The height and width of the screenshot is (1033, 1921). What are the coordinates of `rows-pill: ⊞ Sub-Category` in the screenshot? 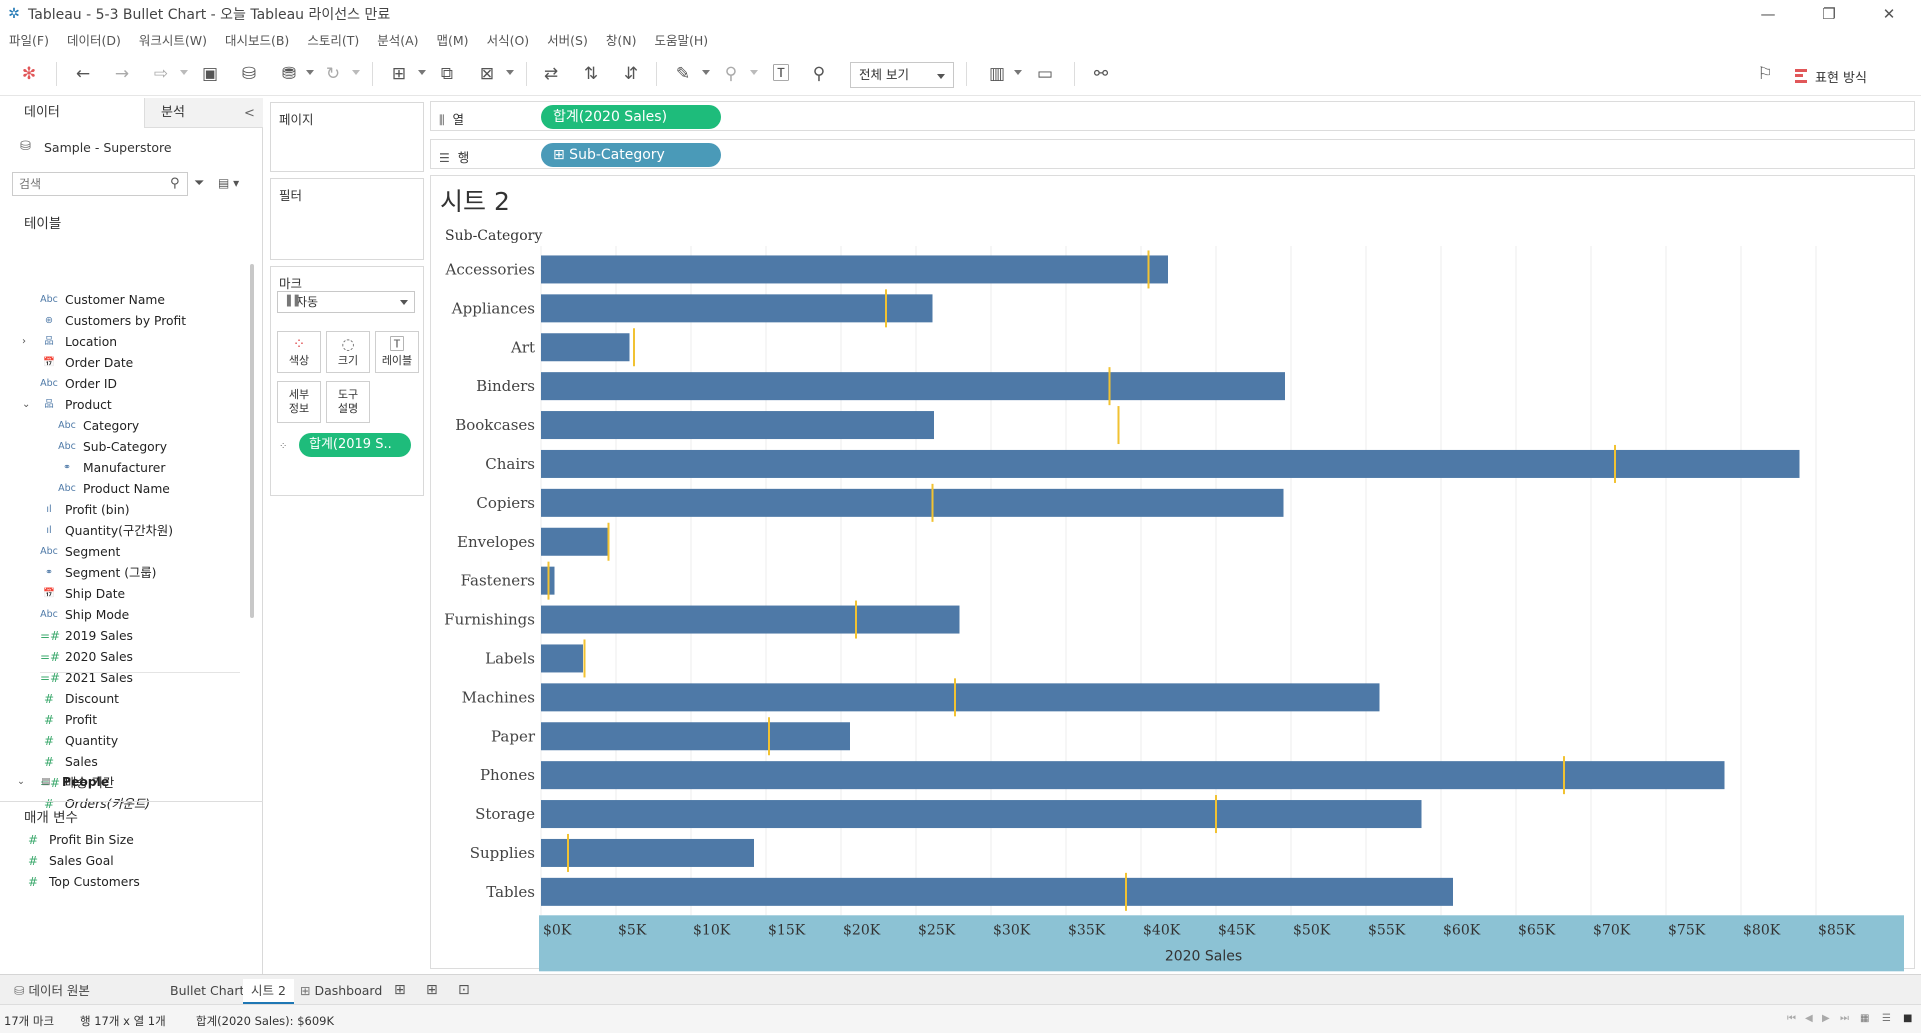 It's located at (631, 155).